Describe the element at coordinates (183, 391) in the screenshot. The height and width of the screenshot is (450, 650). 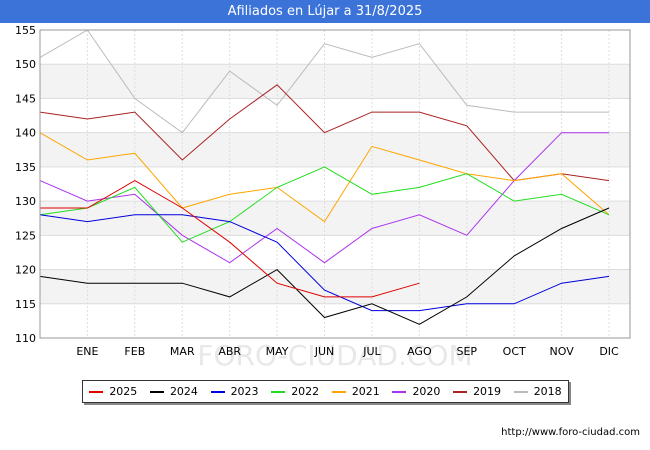
I see `legend-label: 2024` at that location.